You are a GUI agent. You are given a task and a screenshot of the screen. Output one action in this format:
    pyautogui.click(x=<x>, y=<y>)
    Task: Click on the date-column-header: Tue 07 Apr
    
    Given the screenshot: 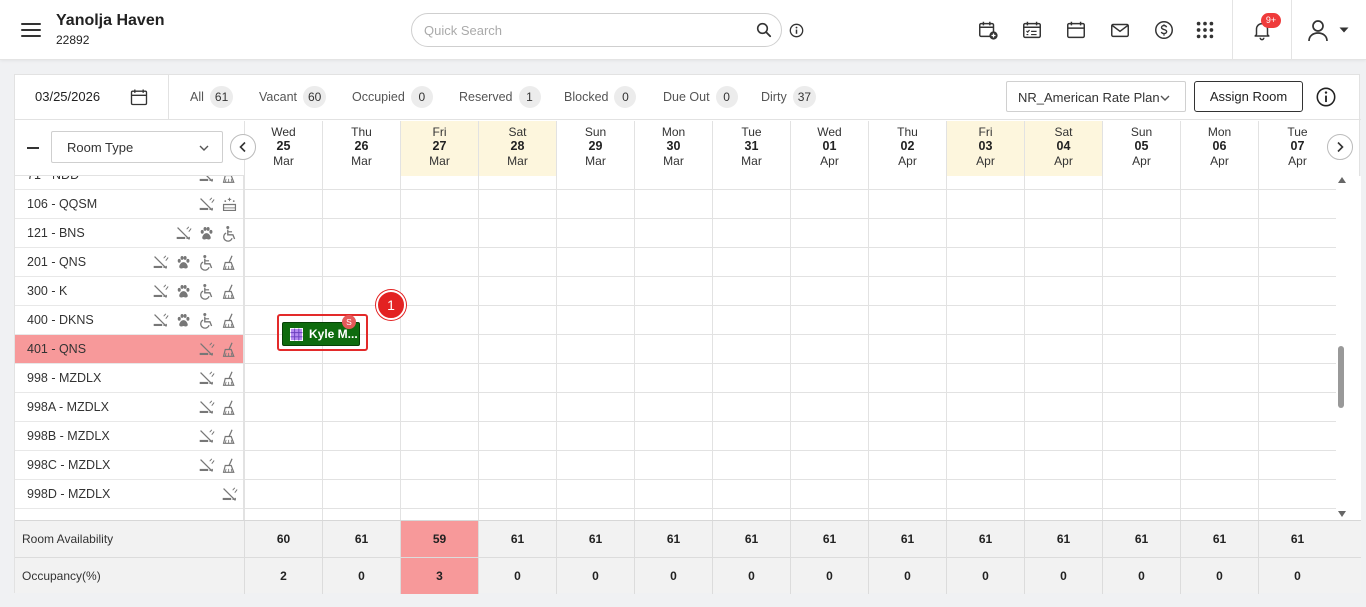 What is the action you would take?
    pyautogui.click(x=1297, y=148)
    